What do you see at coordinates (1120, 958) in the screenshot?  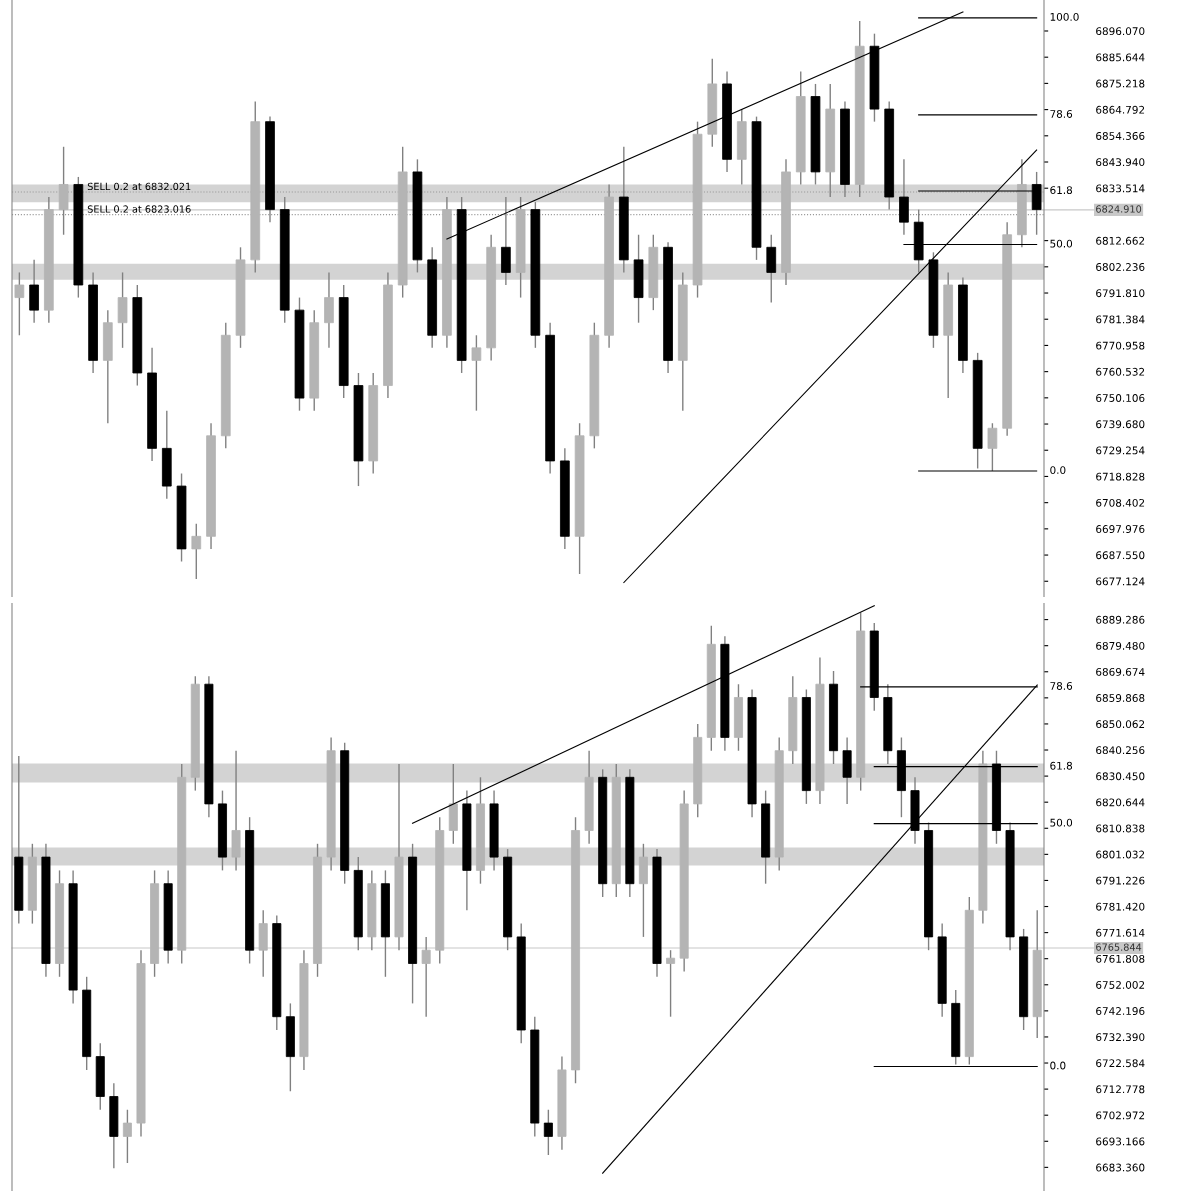 I see `y-tick-label: 6761.808` at bounding box center [1120, 958].